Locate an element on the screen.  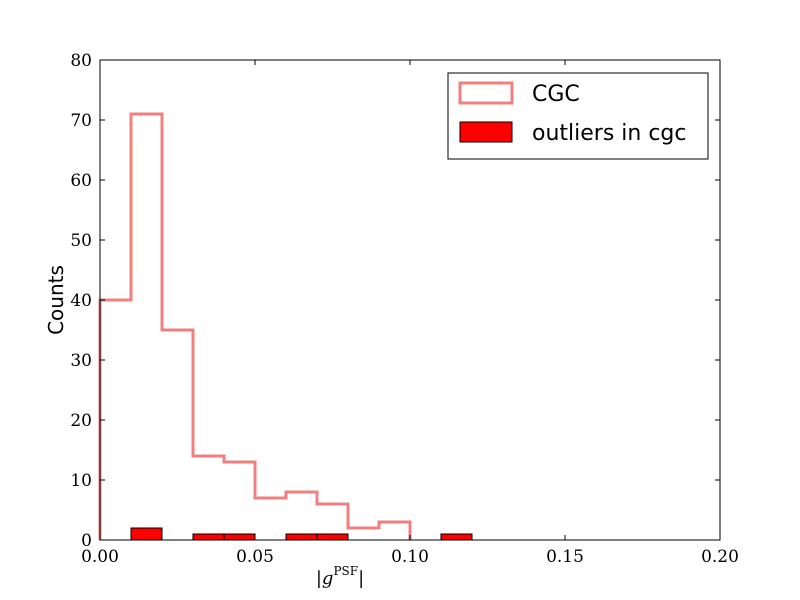
x-tick-label: 0.00 is located at coordinates (100, 557).